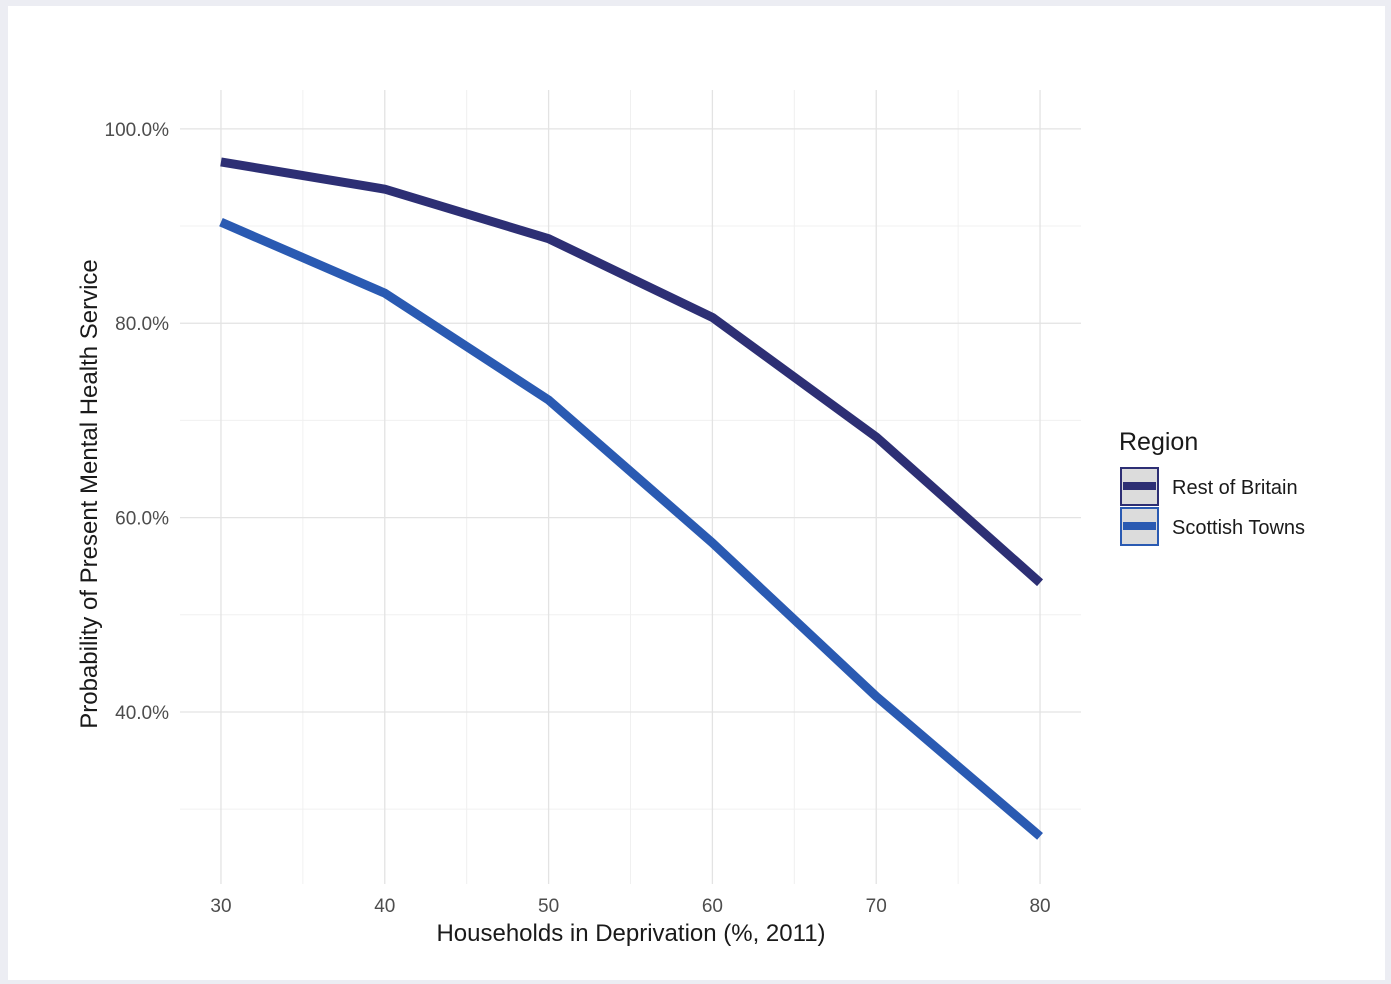 The height and width of the screenshot is (984, 1391). I want to click on y-tick-label: 100.0%, so click(137, 130).